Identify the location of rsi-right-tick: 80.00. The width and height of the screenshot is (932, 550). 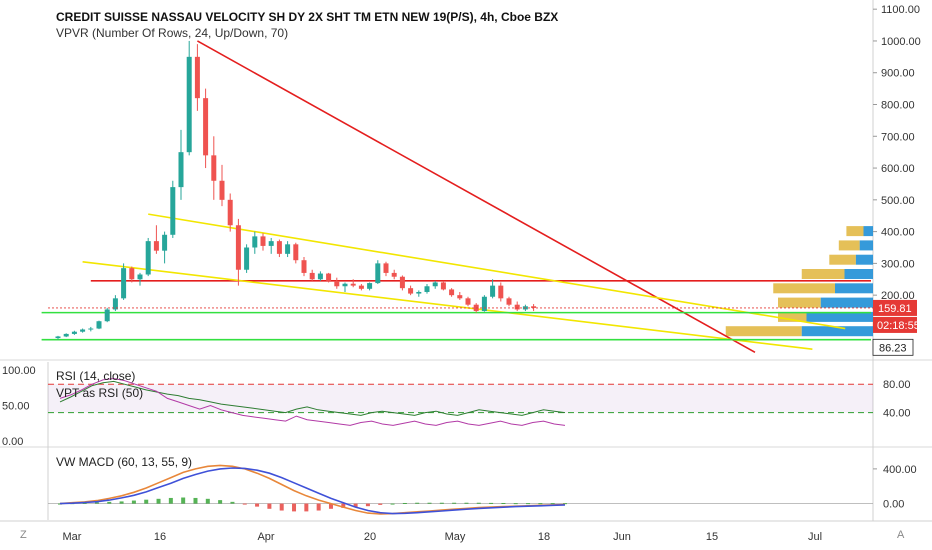
(897, 385).